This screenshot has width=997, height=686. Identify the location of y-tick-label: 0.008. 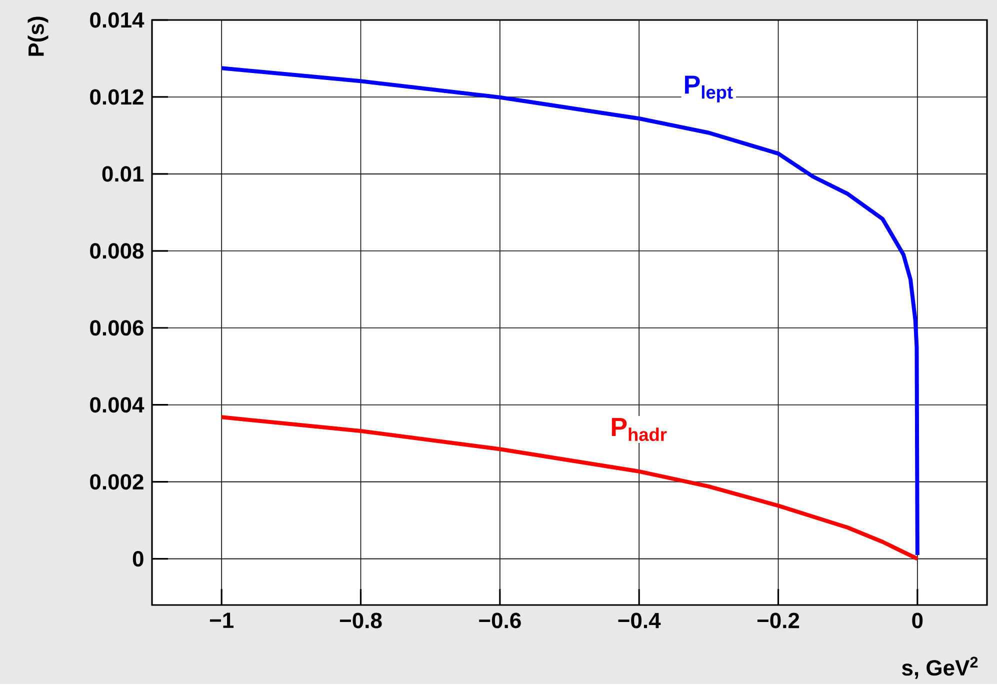
(117, 251).